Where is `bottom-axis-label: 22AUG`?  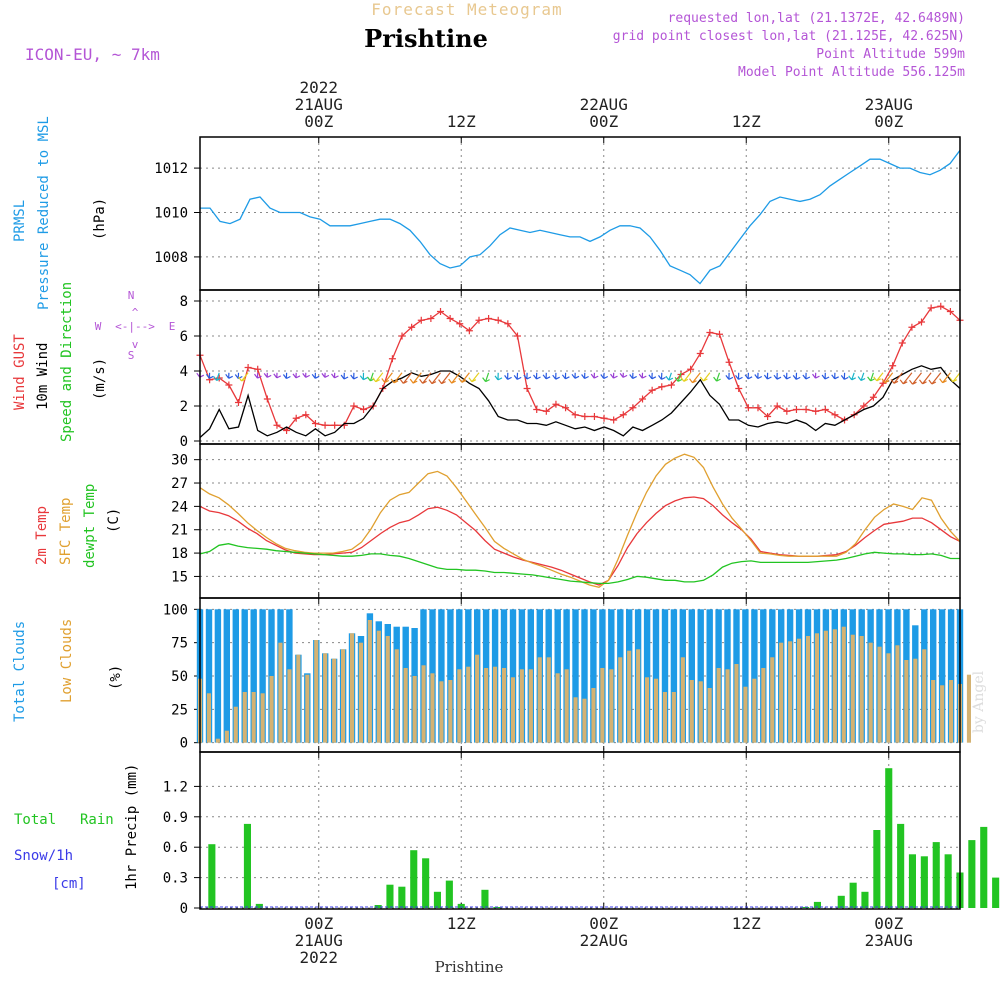
bottom-axis-label: 22AUG is located at coordinates (604, 940).